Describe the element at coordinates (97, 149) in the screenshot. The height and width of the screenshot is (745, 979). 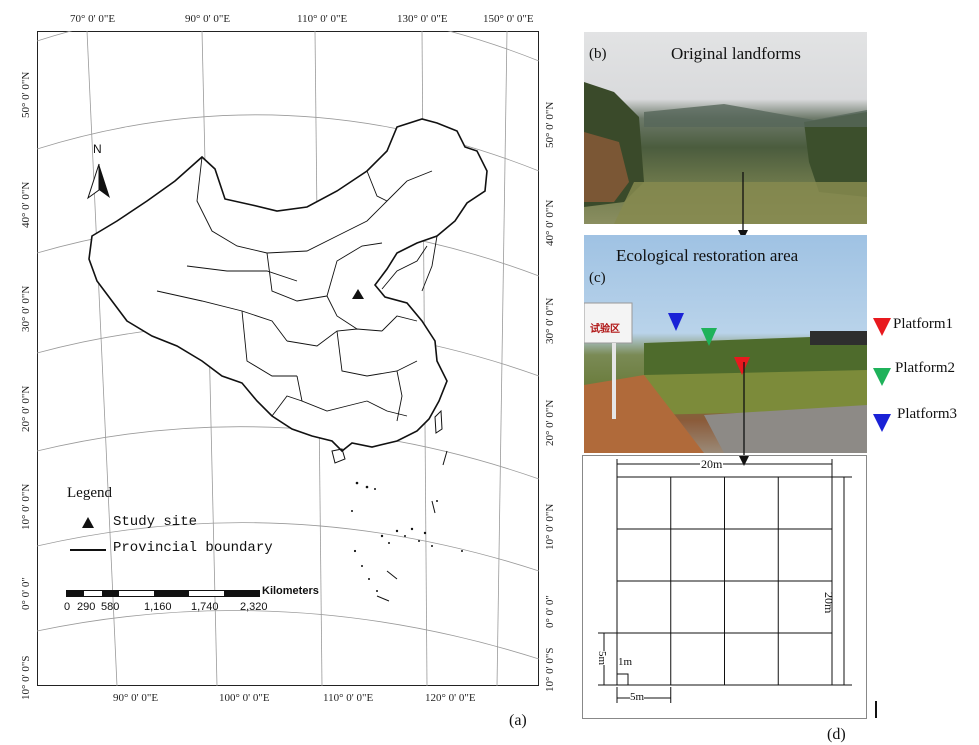
I see `north-label: N` at that location.